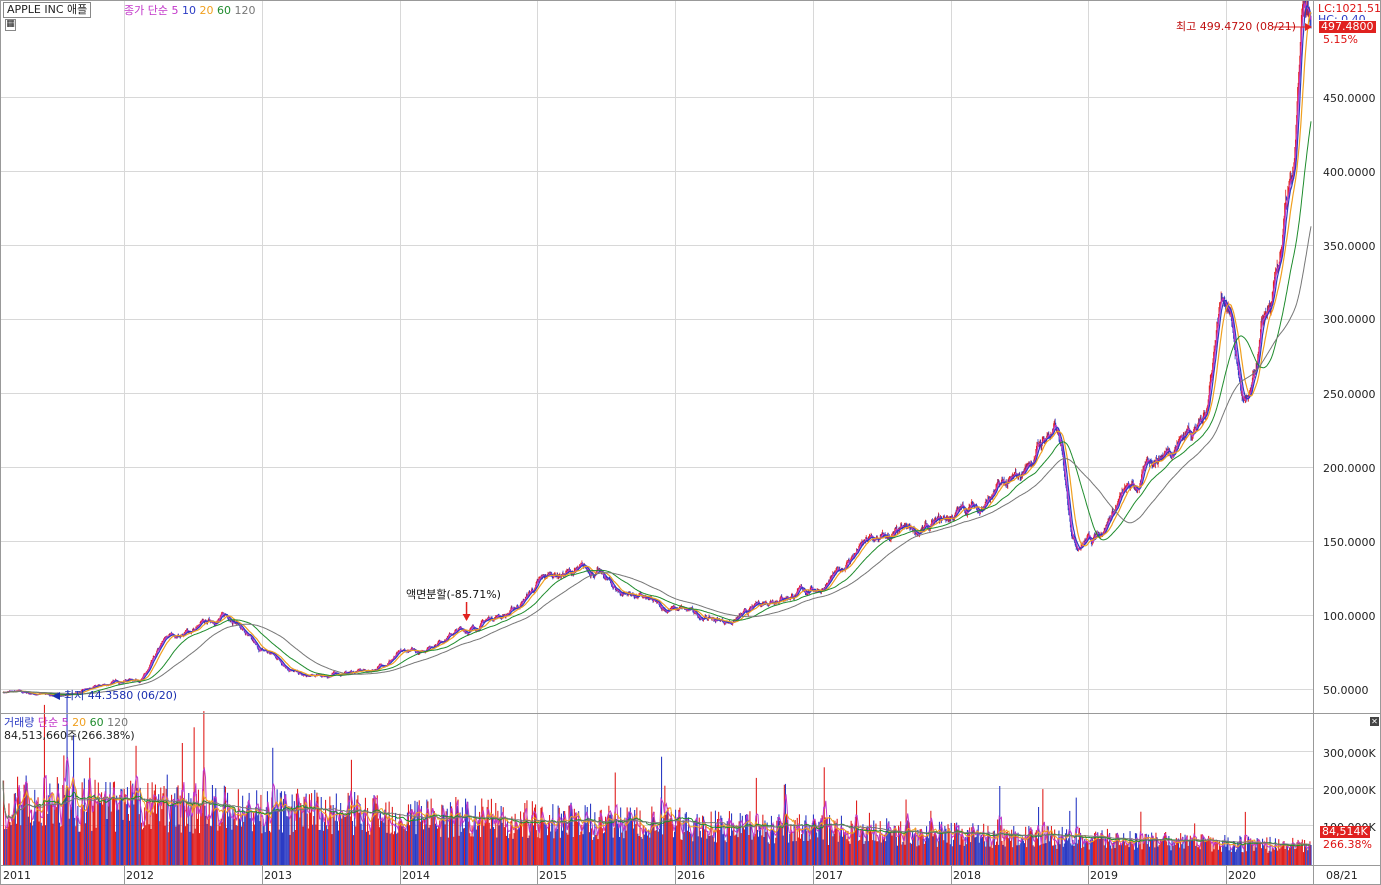 This screenshot has height=885, width=1381. Describe the element at coordinates (1374, 721) in the screenshot. I see `close-icon: ✕` at that location.